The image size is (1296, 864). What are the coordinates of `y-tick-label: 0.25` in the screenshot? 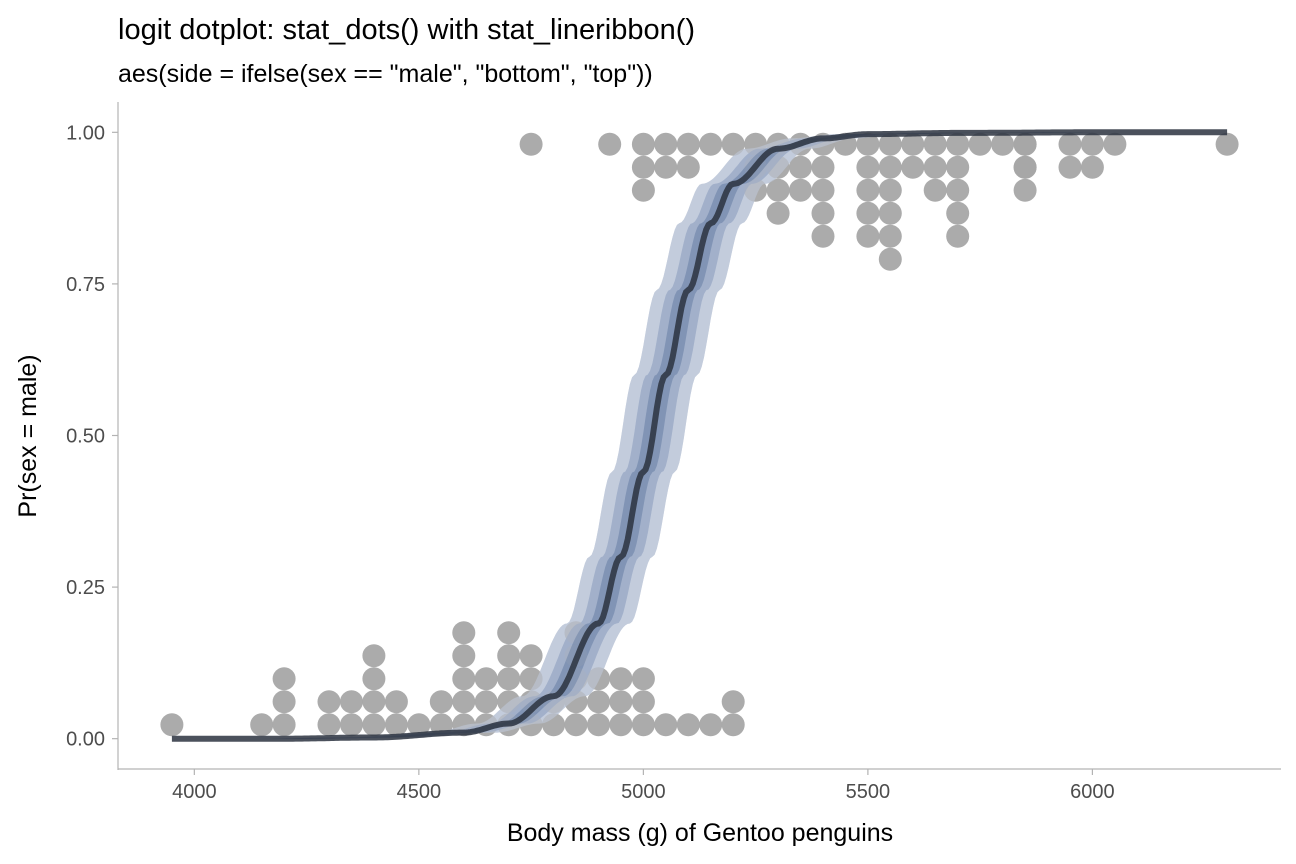 It's located at (85, 588).